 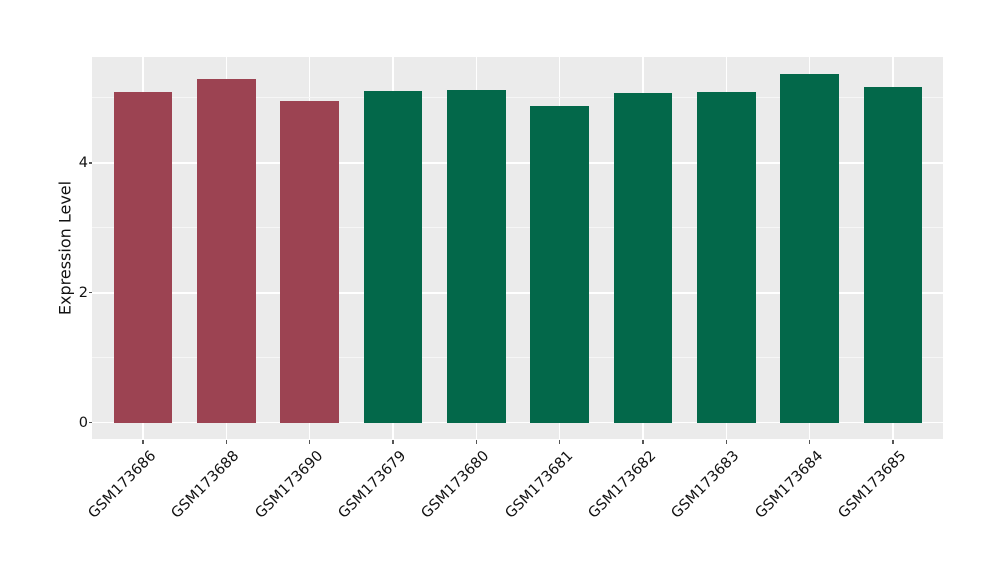 What do you see at coordinates (83, 422) in the screenshot?
I see `y-tick-label: 0` at bounding box center [83, 422].